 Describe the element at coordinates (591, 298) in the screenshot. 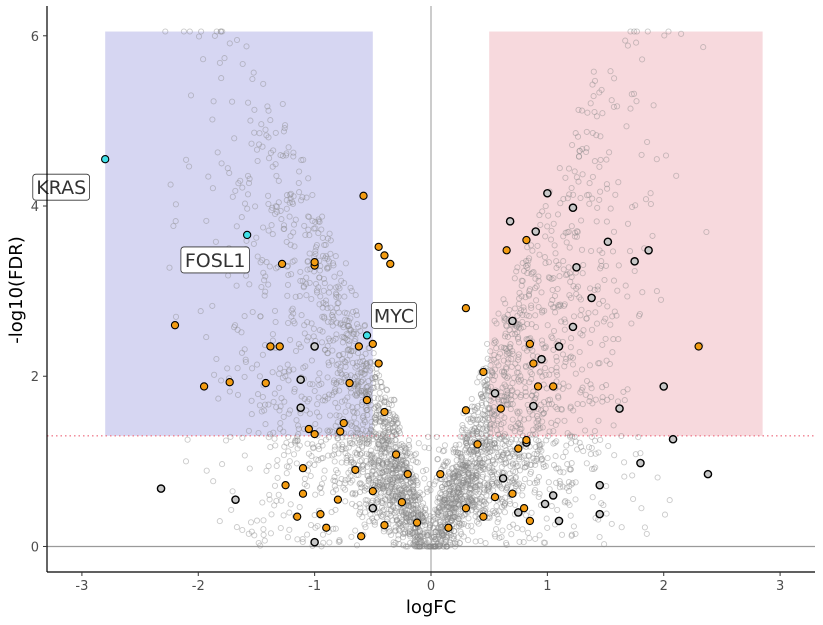

I see `grey-gene-point` at that location.